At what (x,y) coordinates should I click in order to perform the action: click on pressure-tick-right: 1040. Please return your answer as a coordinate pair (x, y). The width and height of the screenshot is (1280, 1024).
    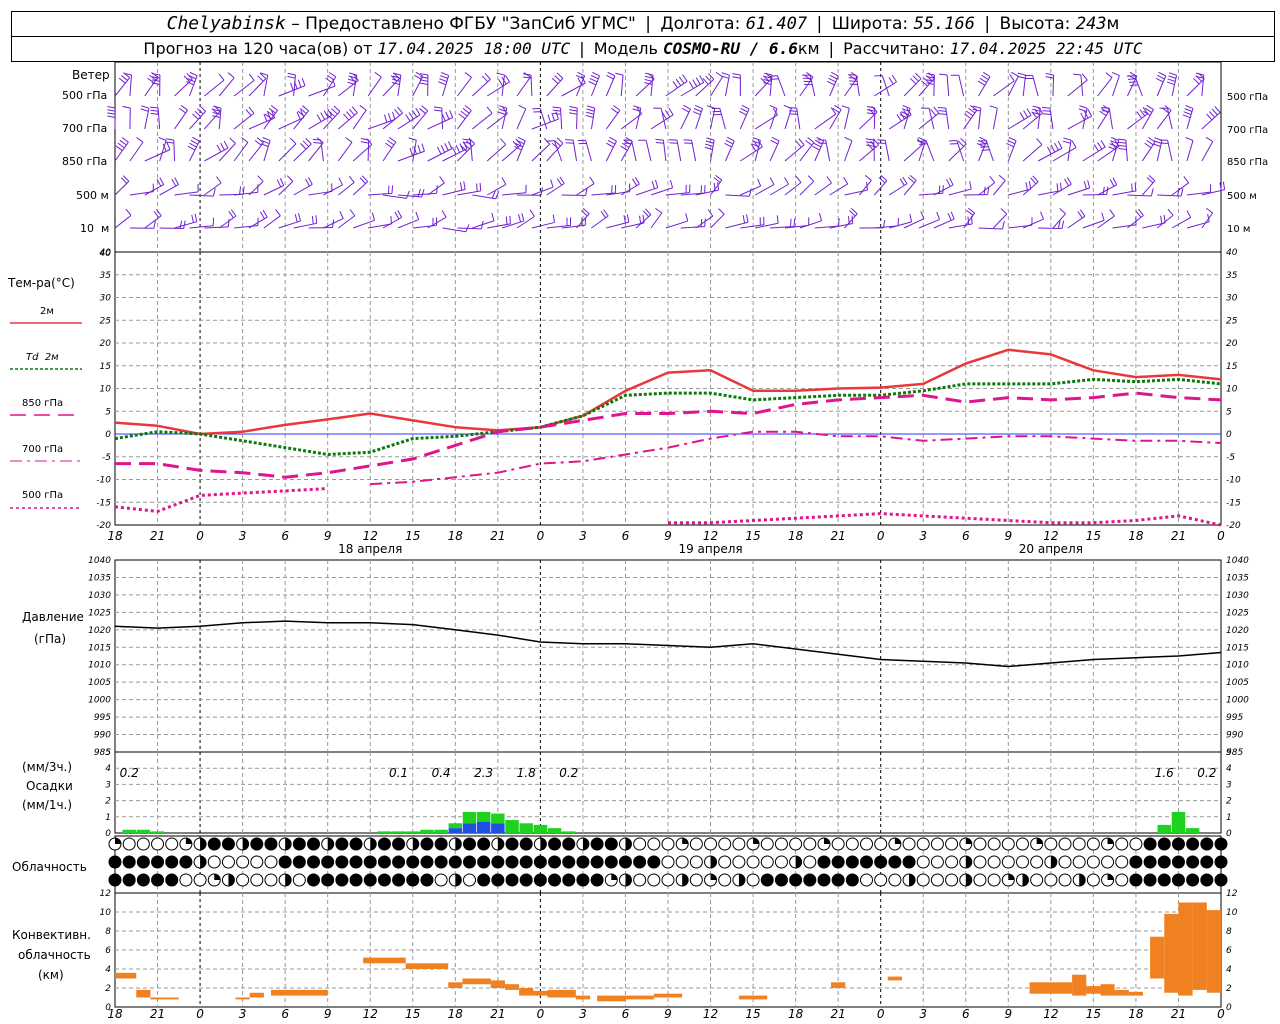
    Looking at the image, I should click on (1237, 561).